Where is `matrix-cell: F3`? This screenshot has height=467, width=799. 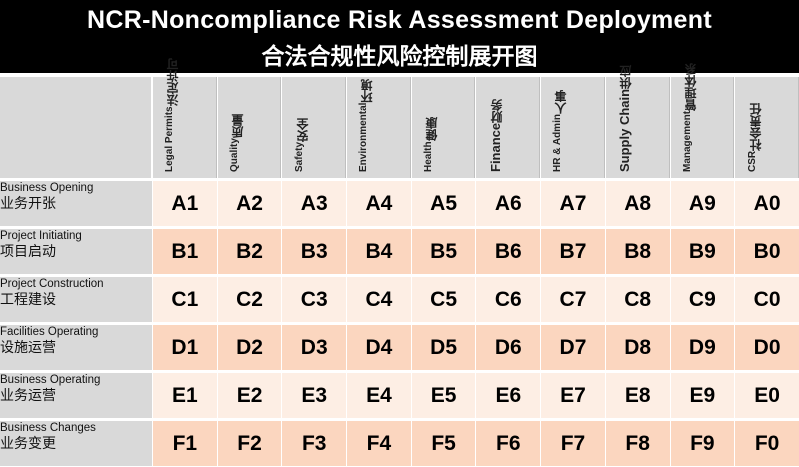 matrix-cell: F3 is located at coordinates (314, 442).